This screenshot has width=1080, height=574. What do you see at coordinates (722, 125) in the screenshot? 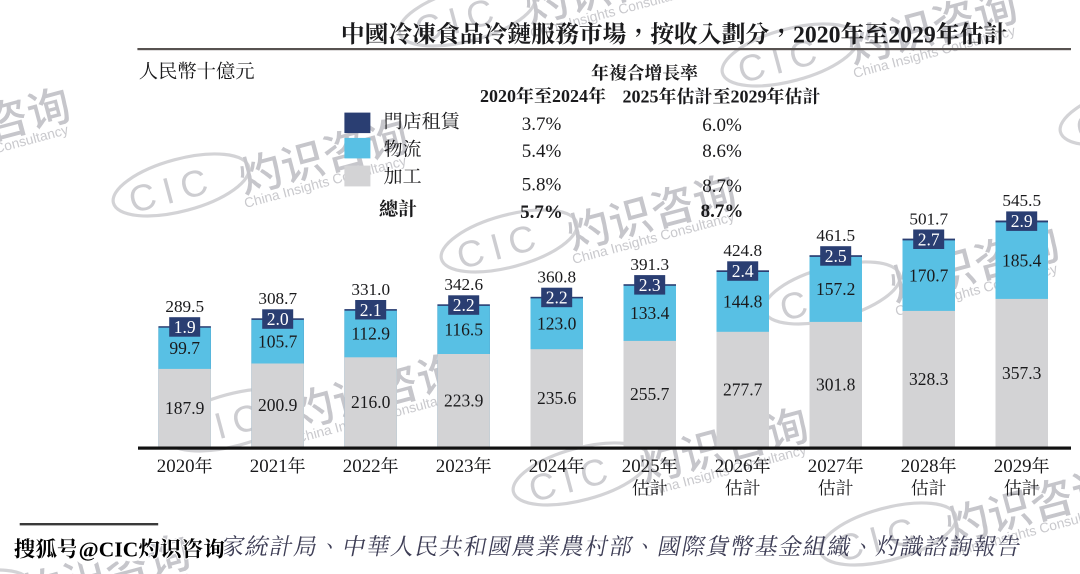
I see `svg-text: 6.0%` at bounding box center [722, 125].